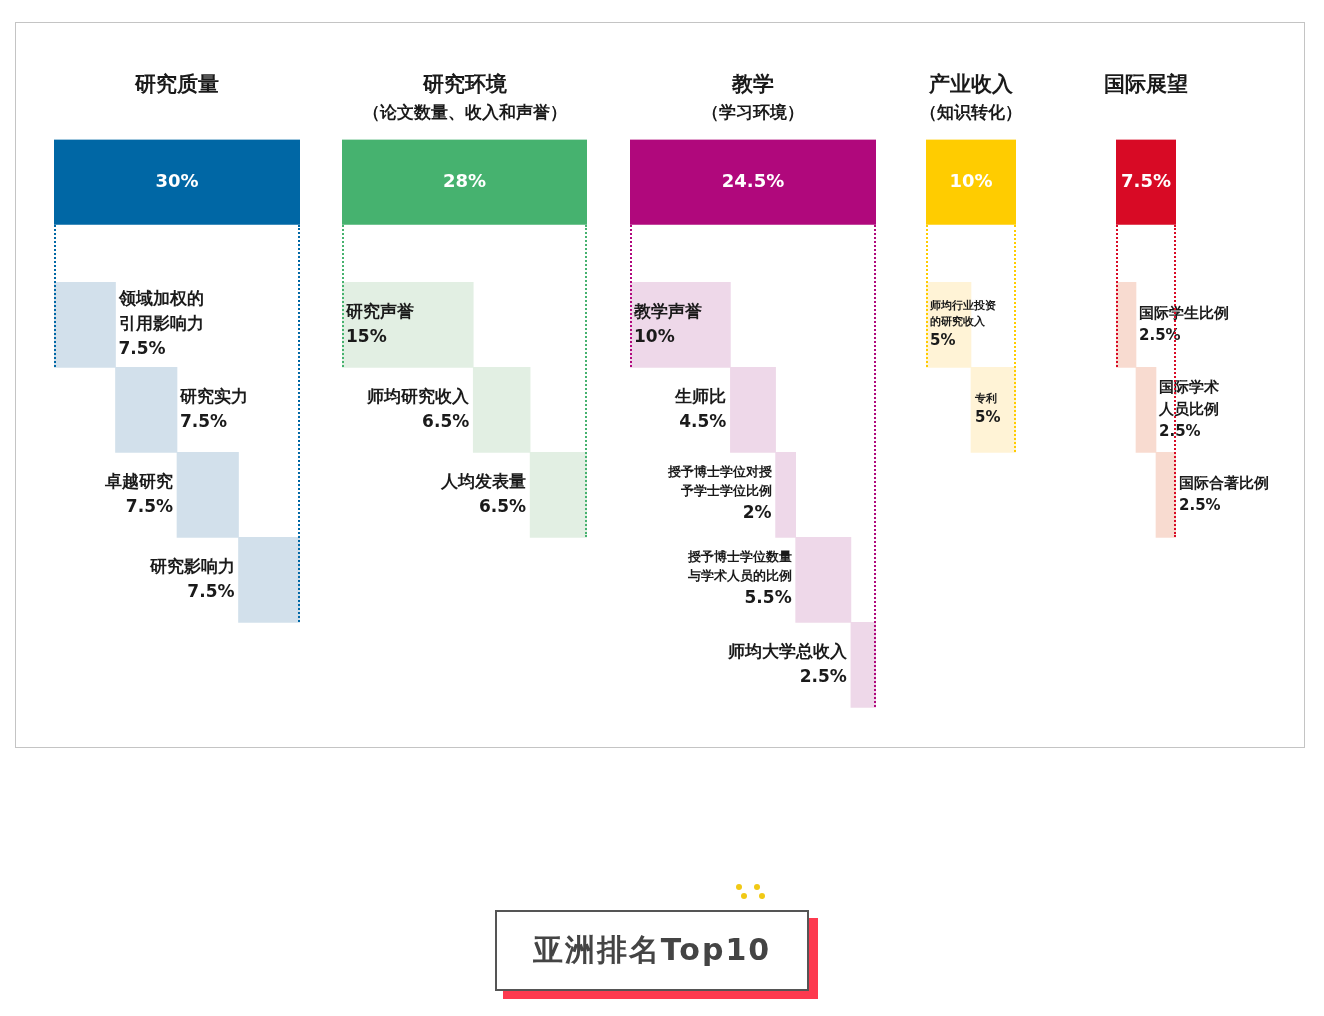 This screenshot has height=1016, width=1324. What do you see at coordinates (757, 512) in the screenshot?
I see `data-label: 2%` at bounding box center [757, 512].